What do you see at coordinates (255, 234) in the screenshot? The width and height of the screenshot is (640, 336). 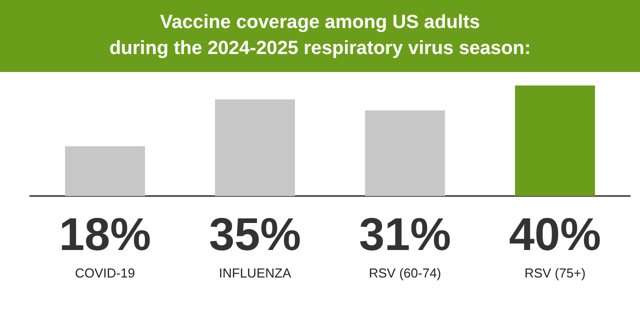 I see `data-label: 35%` at bounding box center [255, 234].